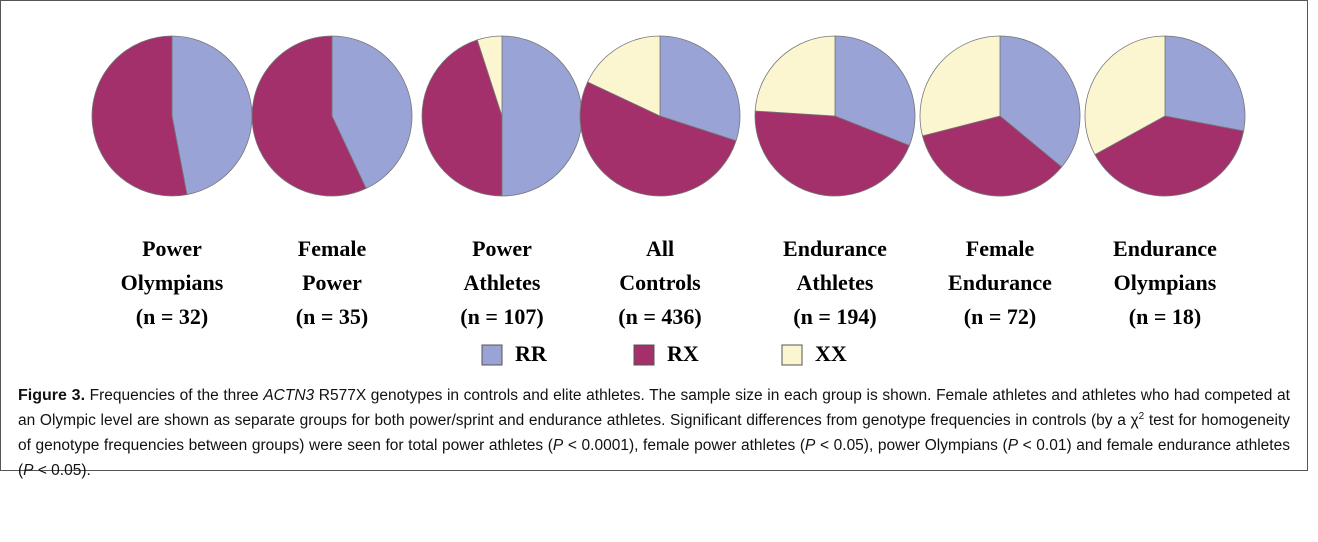 This screenshot has height=542, width=1318. What do you see at coordinates (531, 353) in the screenshot?
I see `legend-label: RR` at bounding box center [531, 353].